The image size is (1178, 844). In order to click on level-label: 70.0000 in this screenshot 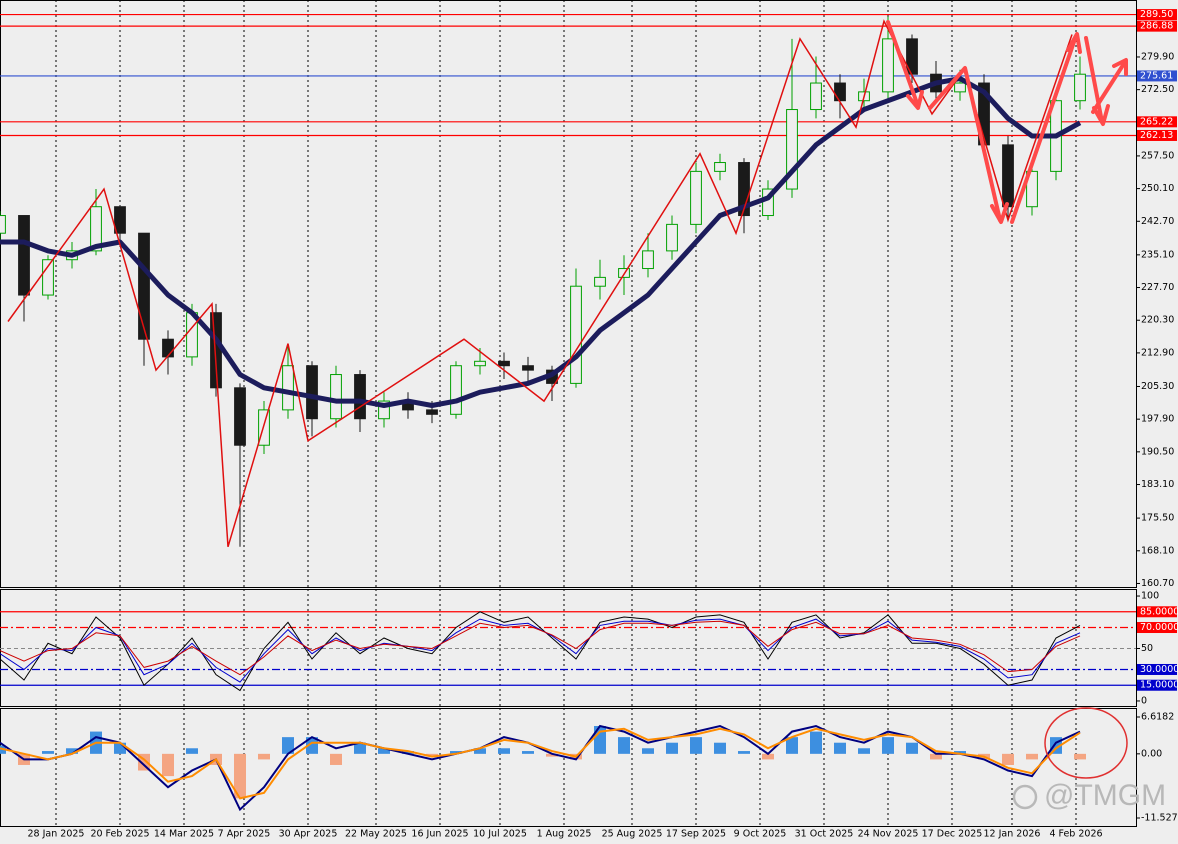, I will do `click(1159, 627)`.